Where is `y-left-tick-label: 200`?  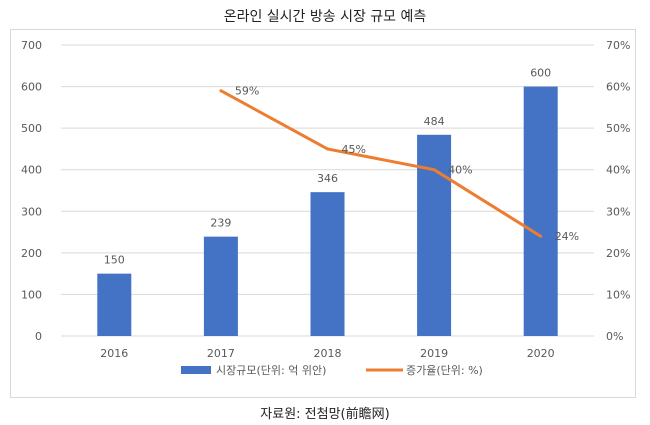
y-left-tick-label: 200 is located at coordinates (31, 253).